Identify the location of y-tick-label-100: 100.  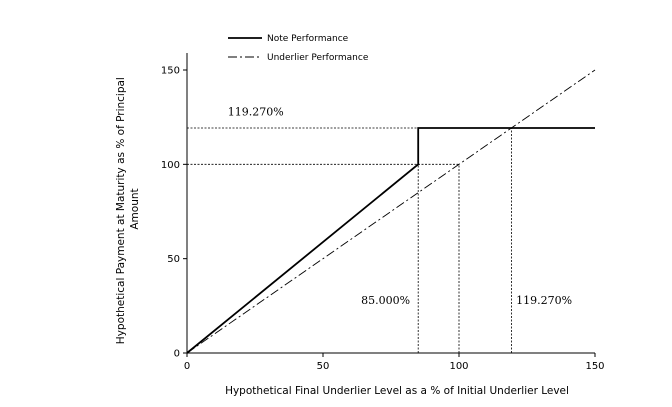
(170, 165).